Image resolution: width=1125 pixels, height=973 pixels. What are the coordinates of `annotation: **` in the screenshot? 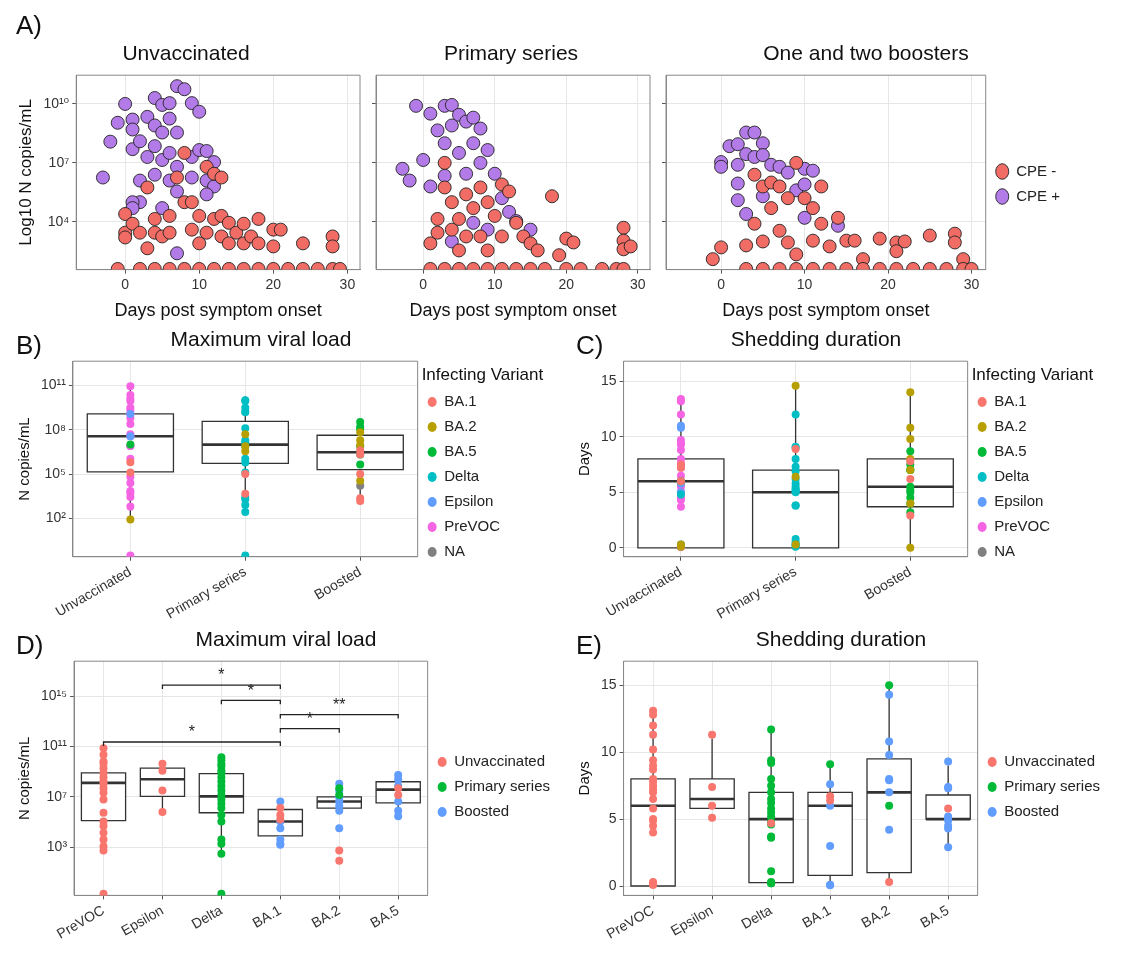 It's located at (339, 704).